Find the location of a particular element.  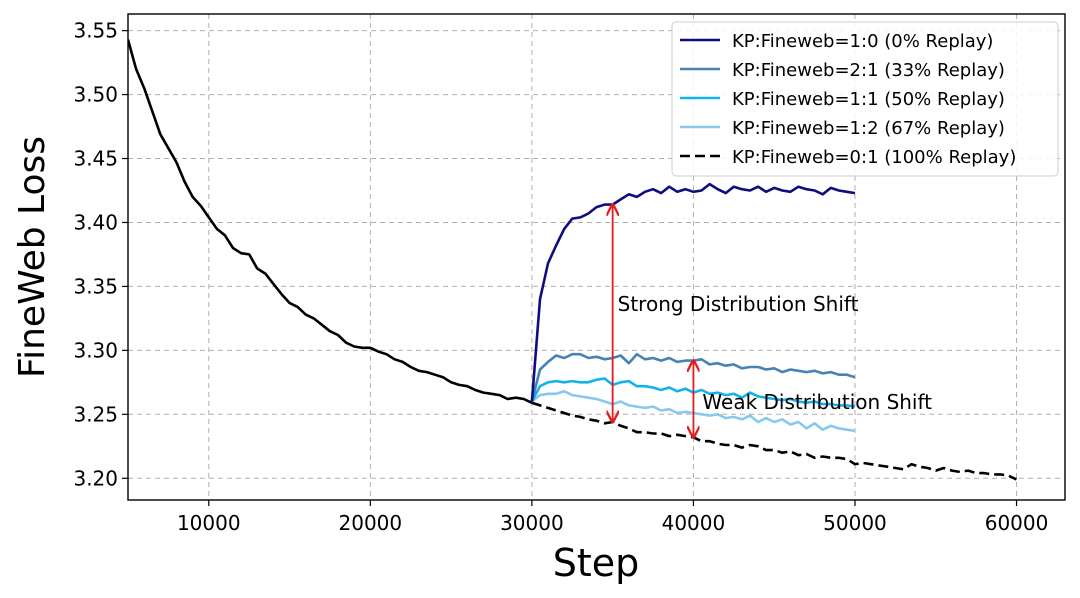

legend-box is located at coordinates (865, 99).